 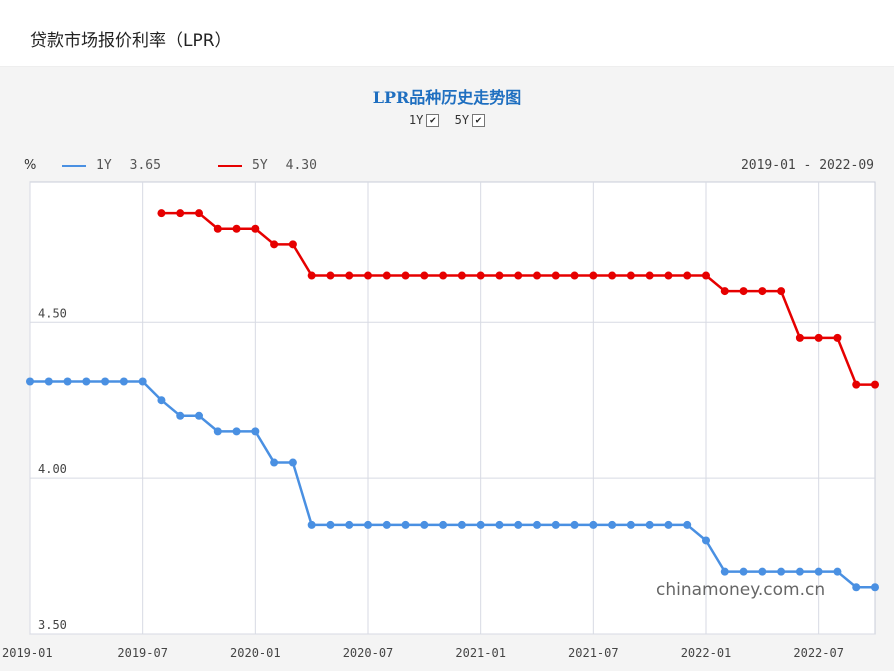 I want to click on y-tick-label: 3.50, so click(x=52, y=625).